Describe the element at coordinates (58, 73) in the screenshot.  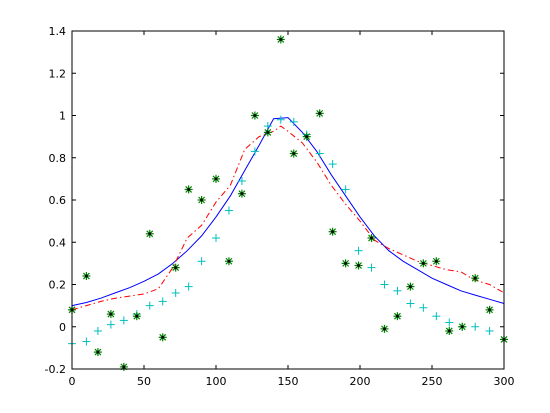
I see `y-tick-label: 1.2` at that location.